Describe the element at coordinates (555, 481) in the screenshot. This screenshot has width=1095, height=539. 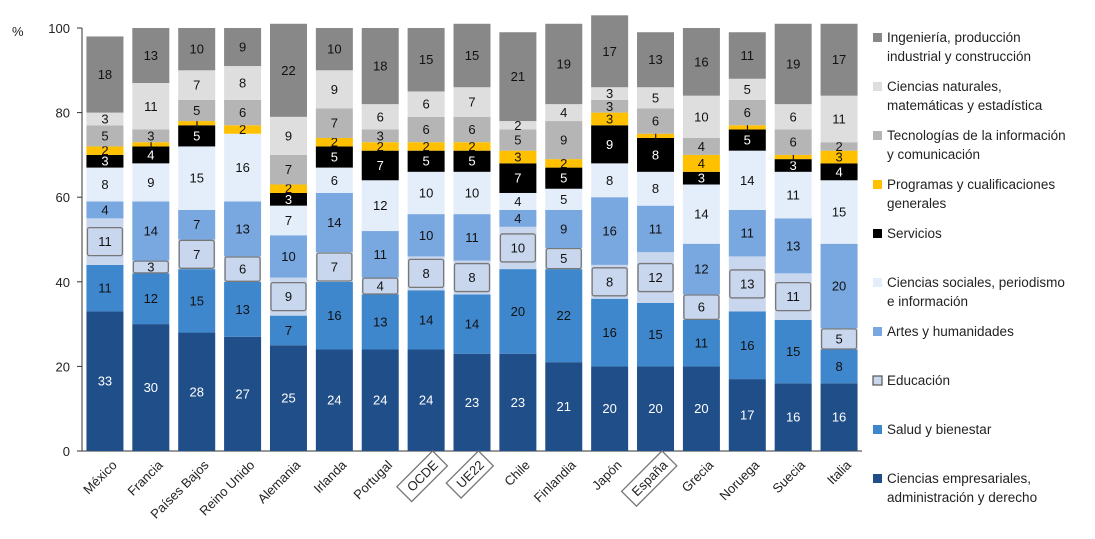
I see `x-tick-label: Finlandia` at that location.